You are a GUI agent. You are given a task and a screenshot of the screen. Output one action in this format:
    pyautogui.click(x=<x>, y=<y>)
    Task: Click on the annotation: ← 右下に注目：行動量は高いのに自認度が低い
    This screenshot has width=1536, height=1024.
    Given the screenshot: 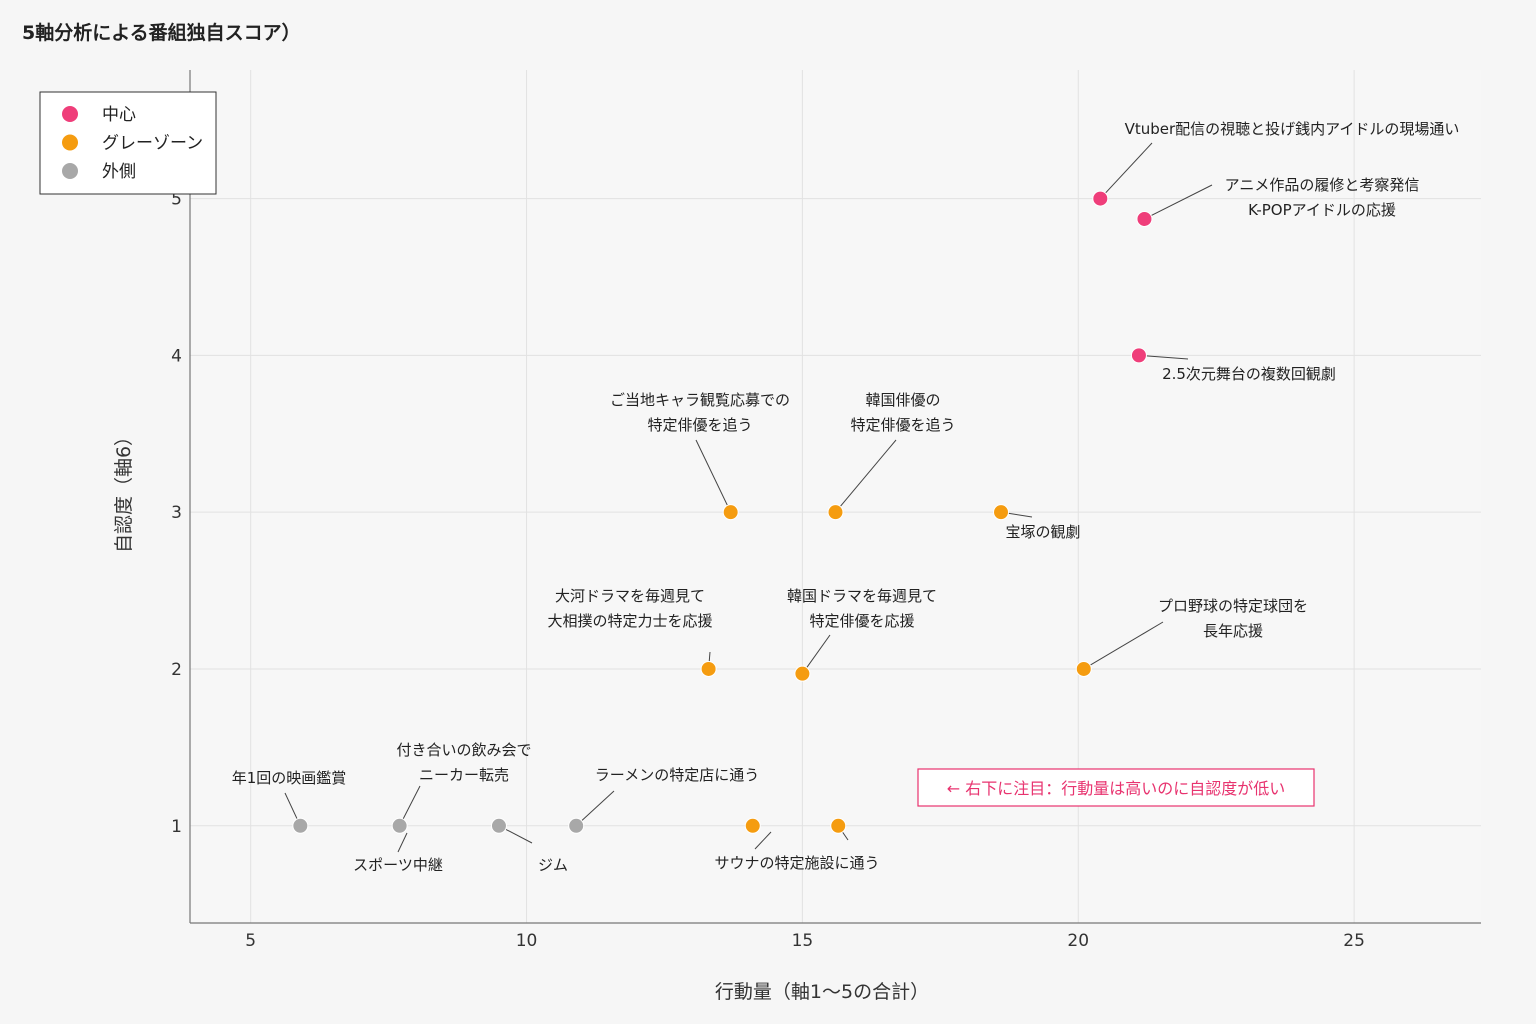 What is the action you would take?
    pyautogui.click(x=1116, y=787)
    